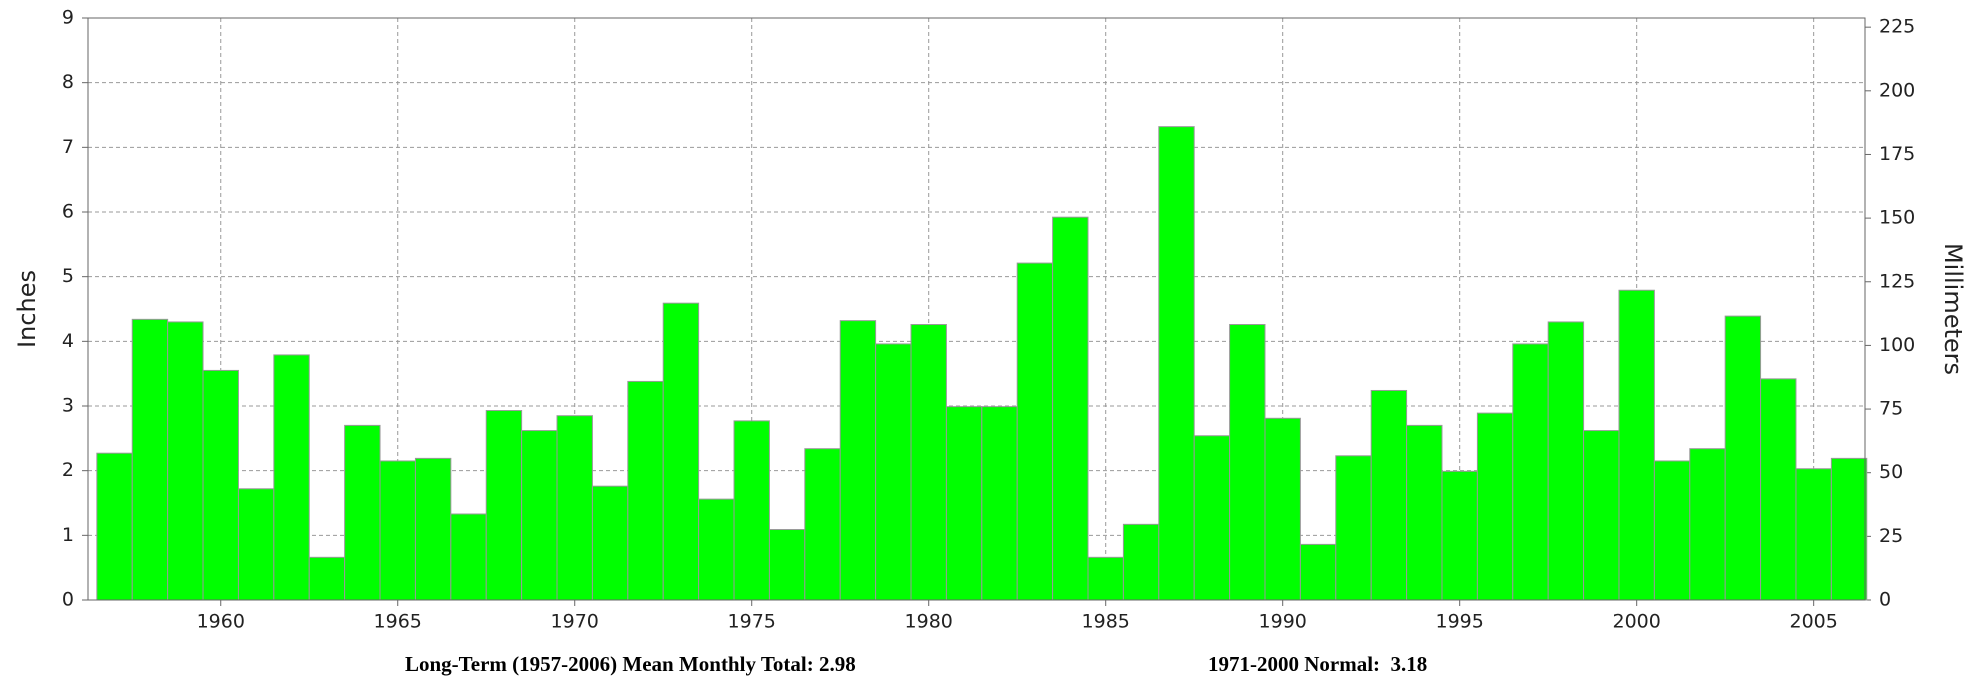  I want to click on y-tick-label: 9, so click(68, 18).